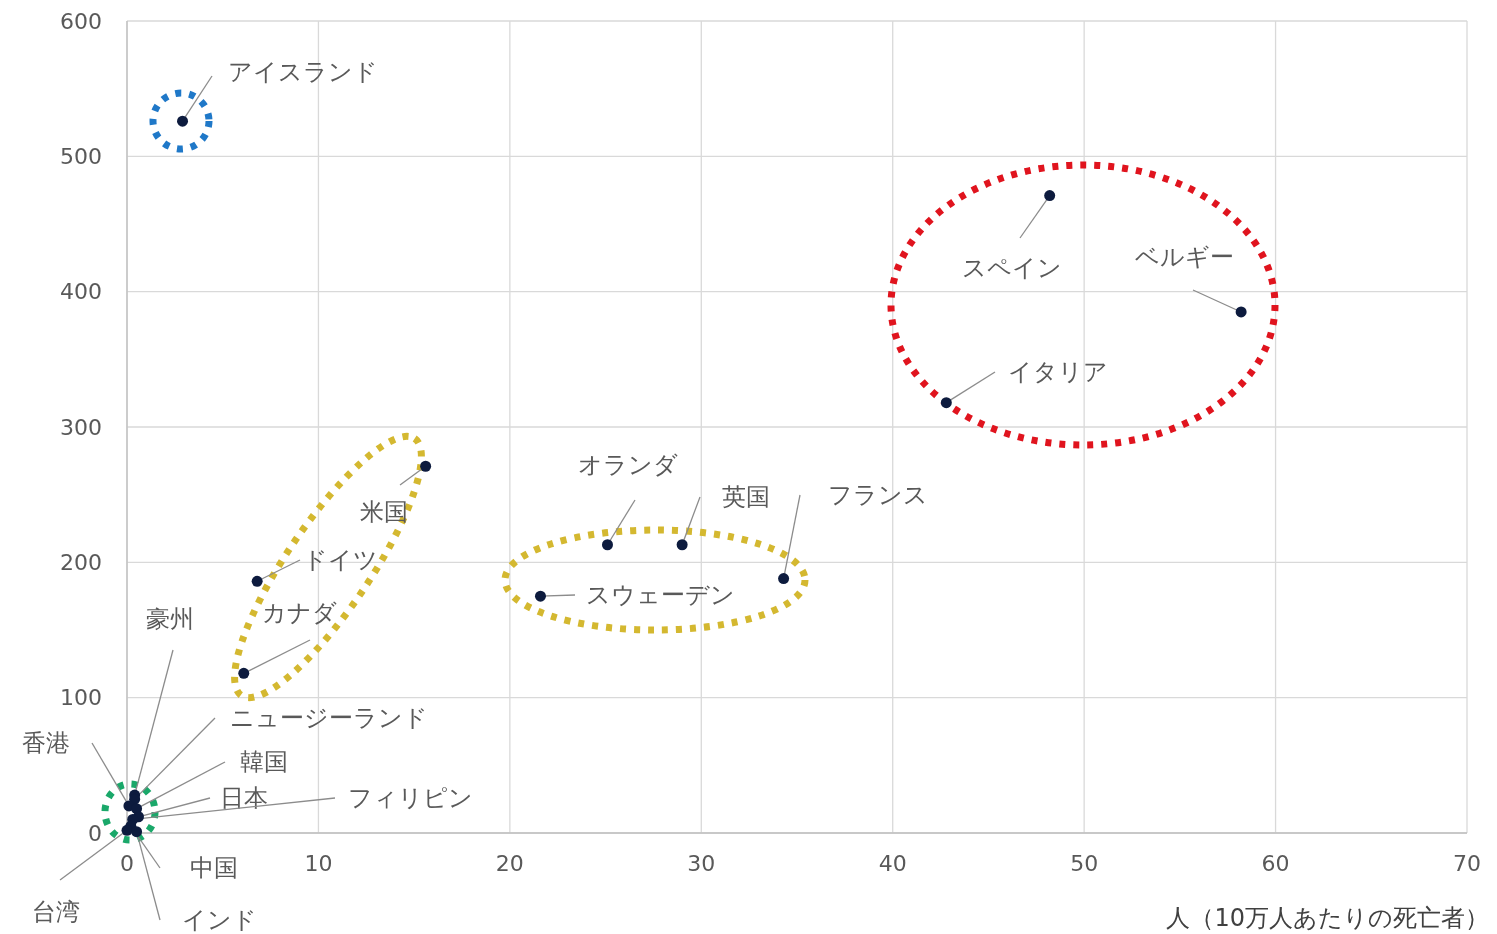 The image size is (1497, 934). Describe the element at coordinates (170, 619) in the screenshot. I see `annotation: 豪州` at that location.